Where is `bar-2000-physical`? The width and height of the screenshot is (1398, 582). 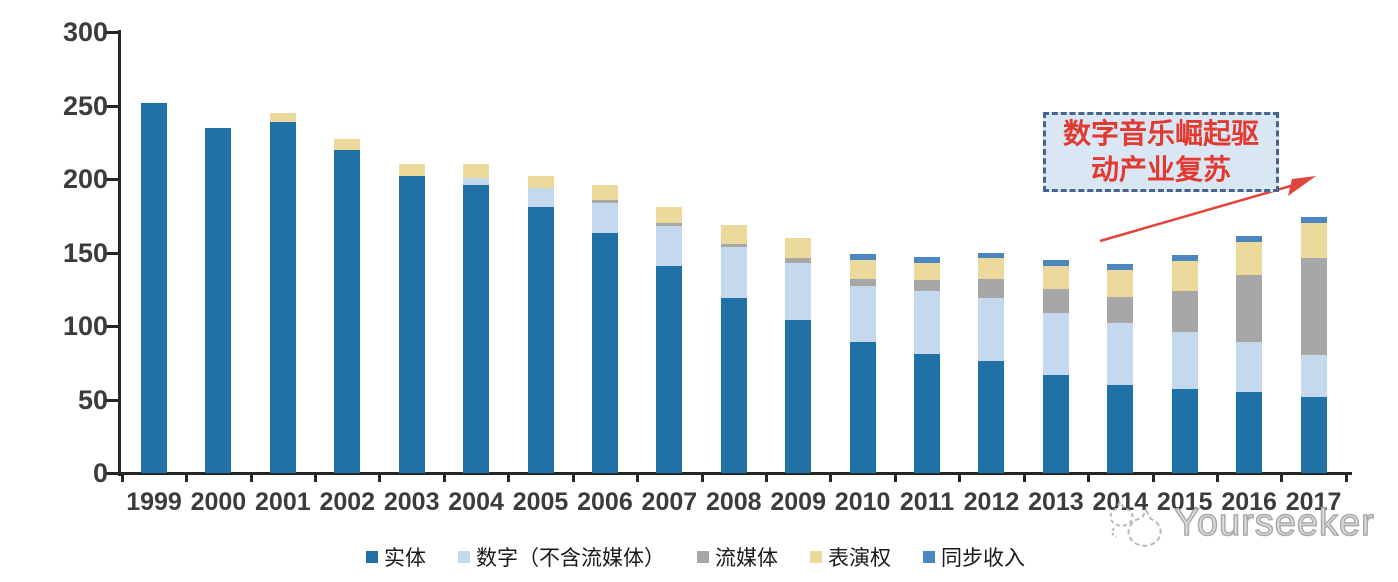
bar-2000-physical is located at coordinates (218, 300).